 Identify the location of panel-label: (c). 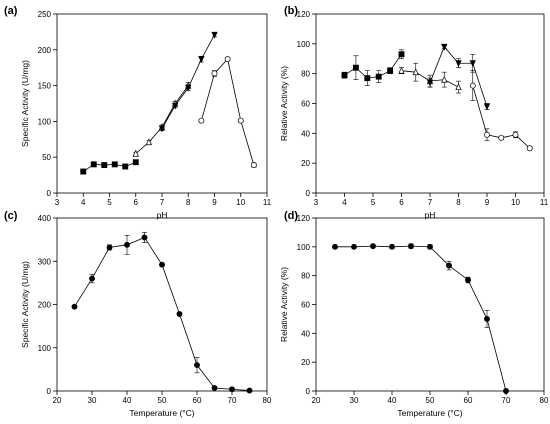
(11, 216).